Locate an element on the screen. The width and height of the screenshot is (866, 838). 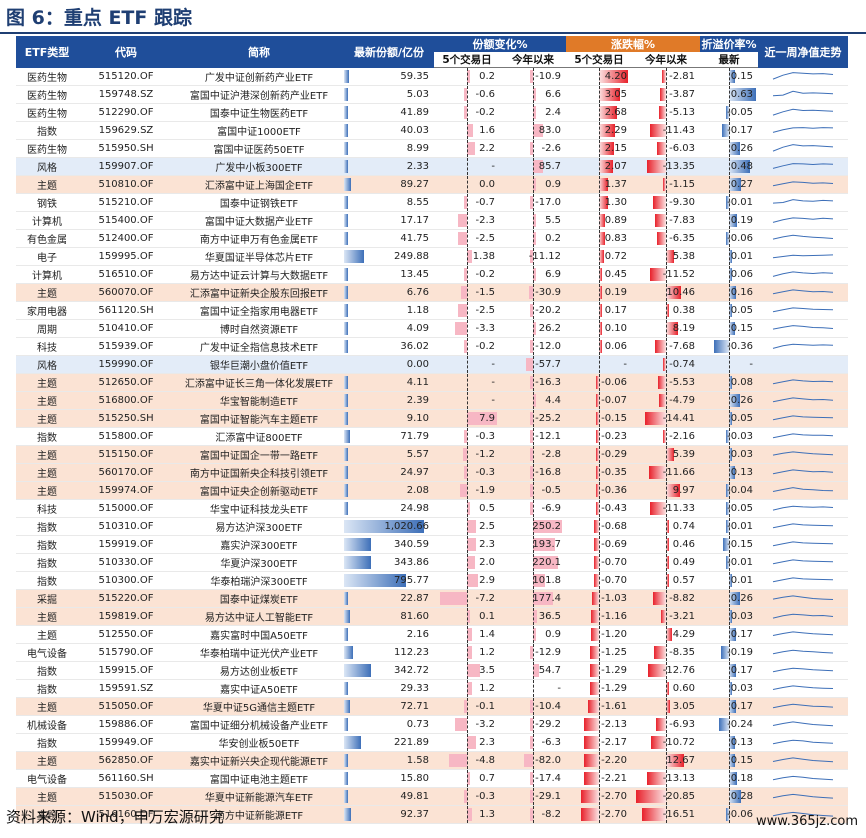
header-change-ytd: 今年以来 is located at coordinates (533, 60).